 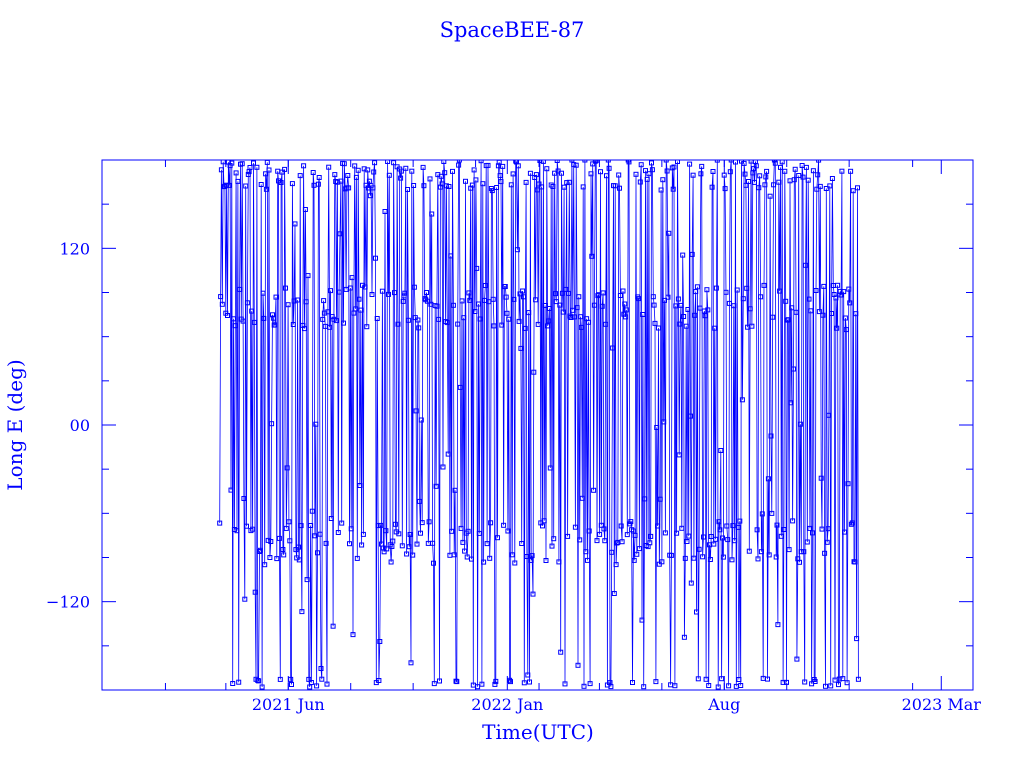 I want to click on x-tick-label: Aug, so click(x=723, y=704).